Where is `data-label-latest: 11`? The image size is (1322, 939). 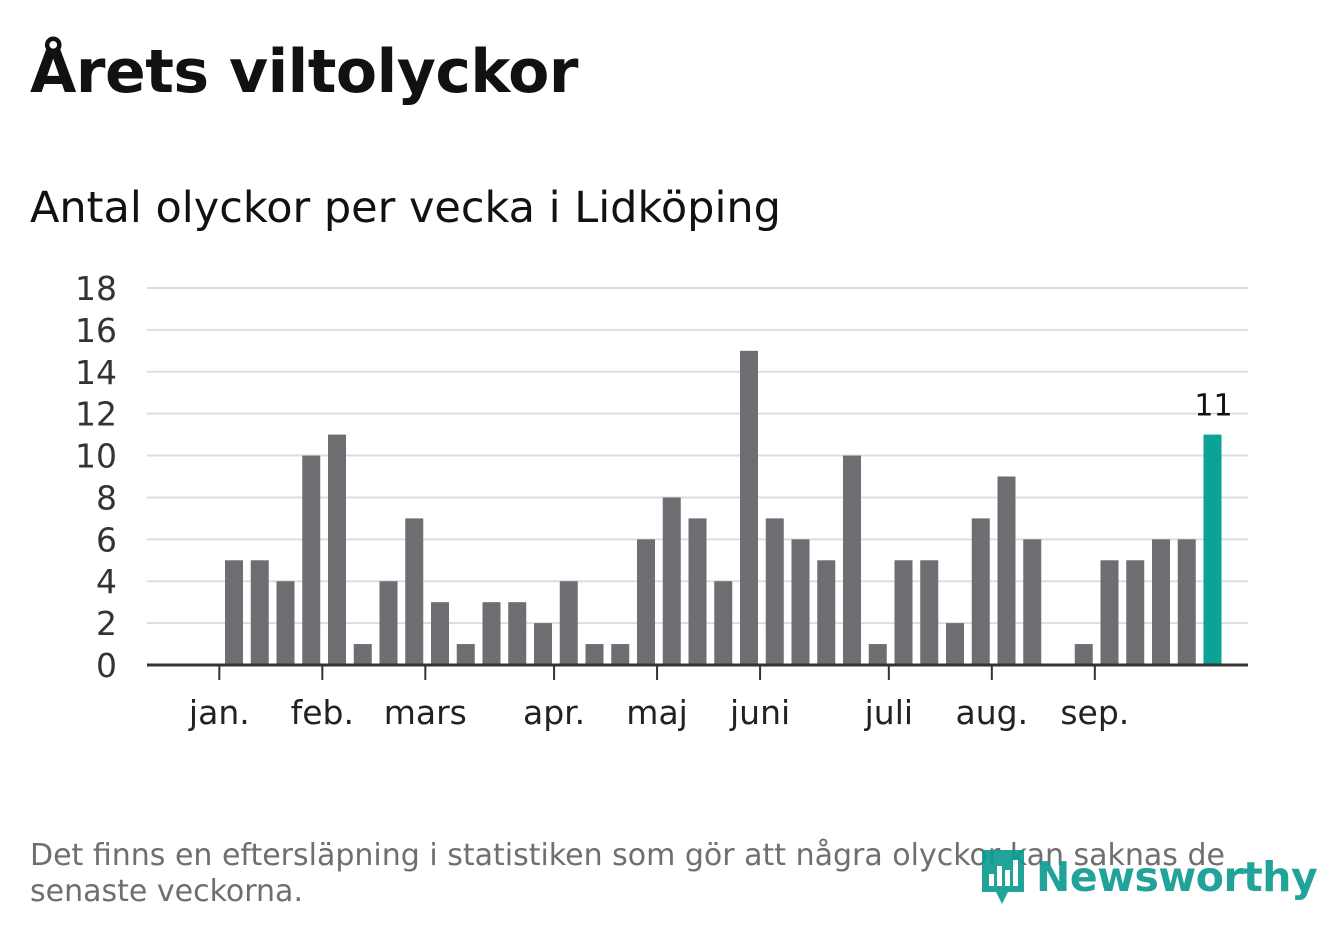
data-label-latest: 11 is located at coordinates (1213, 406).